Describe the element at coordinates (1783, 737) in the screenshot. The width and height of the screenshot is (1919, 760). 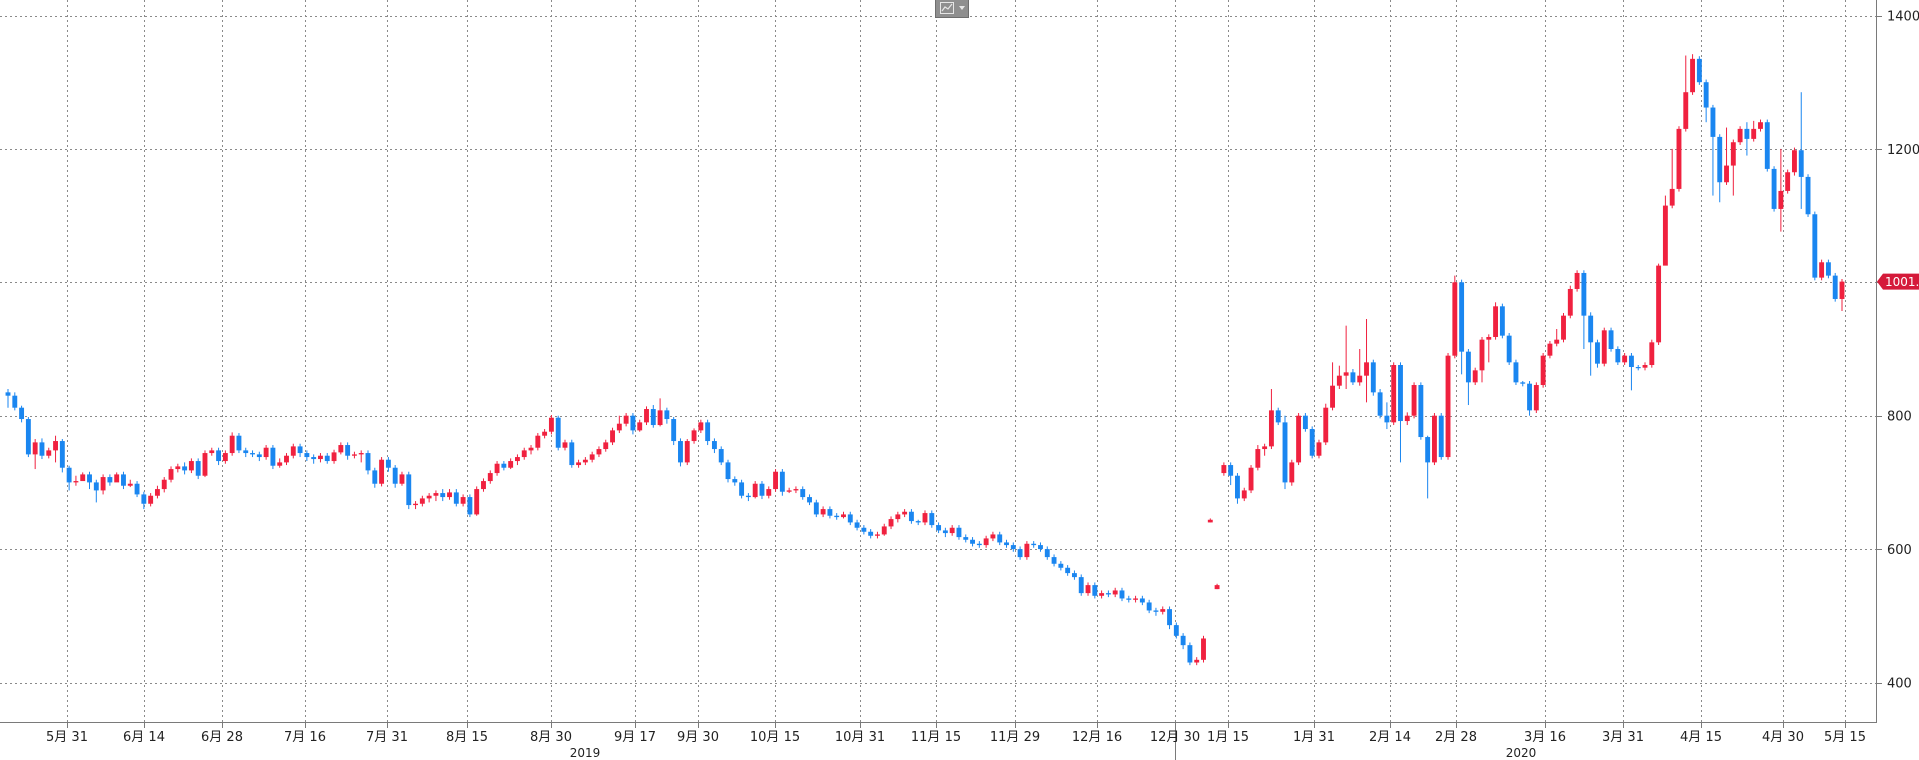
I see `x-tick-label: 4月 30` at that location.